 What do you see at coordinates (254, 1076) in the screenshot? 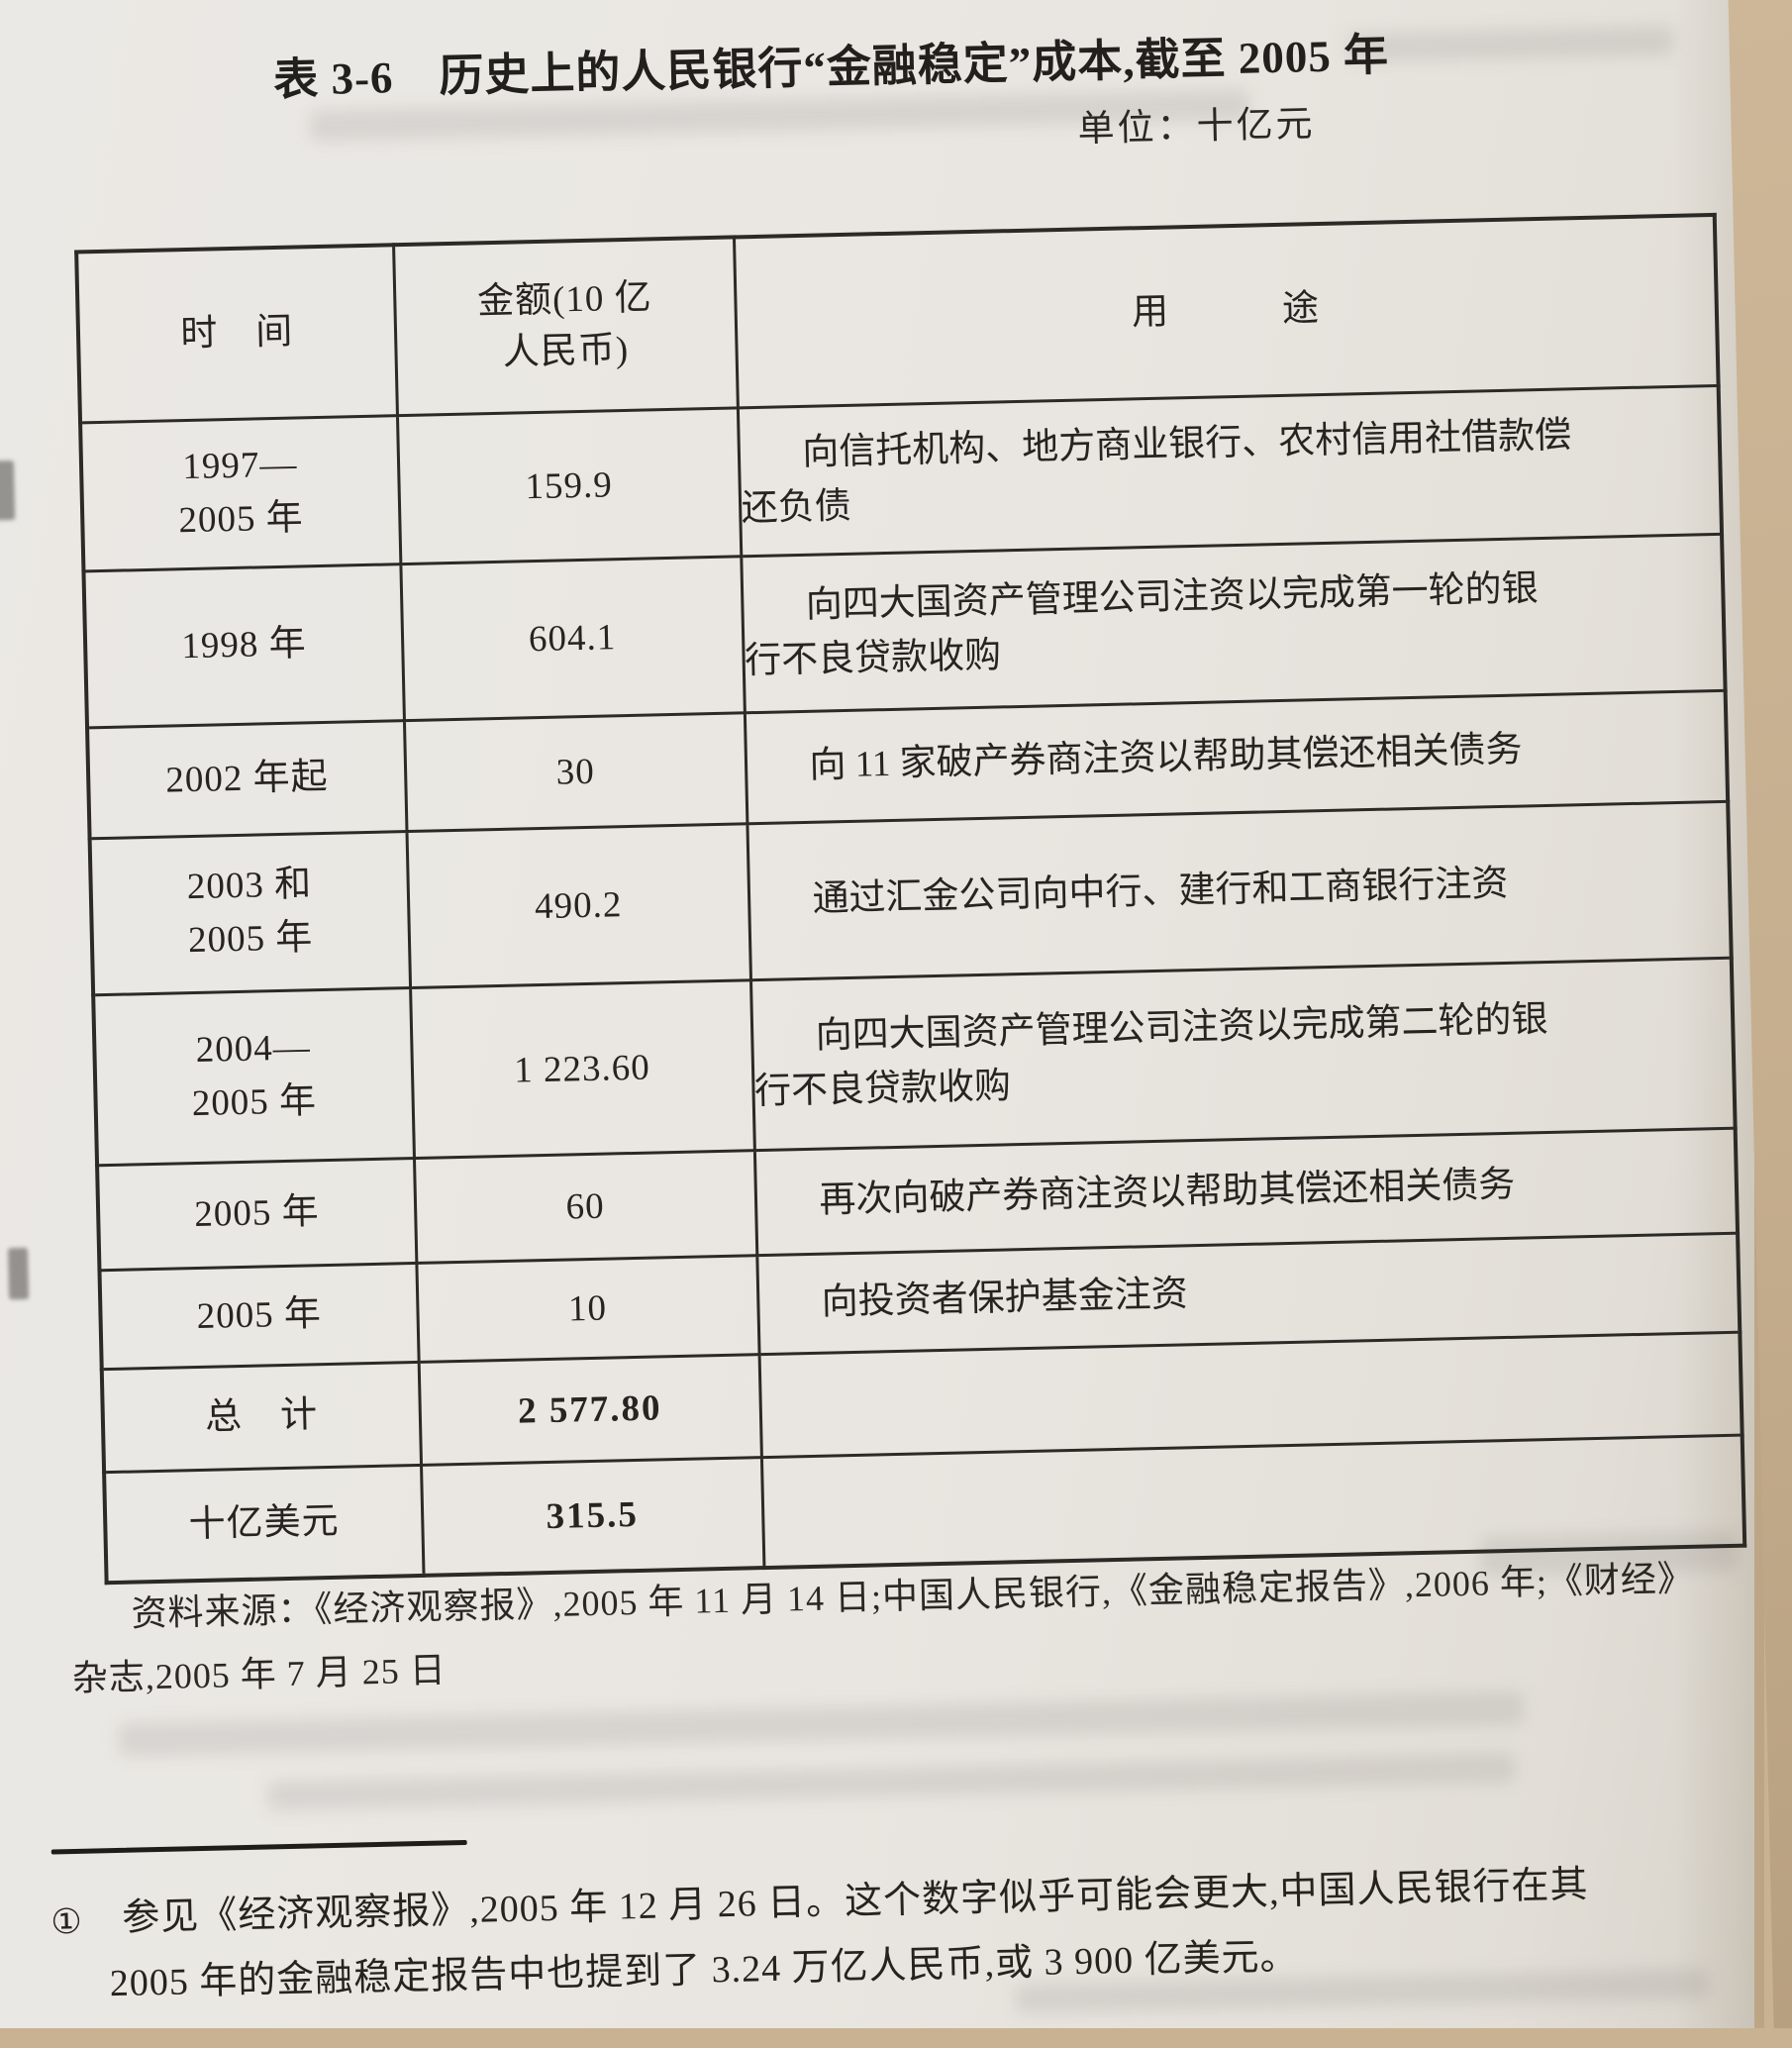
I see `cell-time: 2004— 2005 年` at bounding box center [254, 1076].